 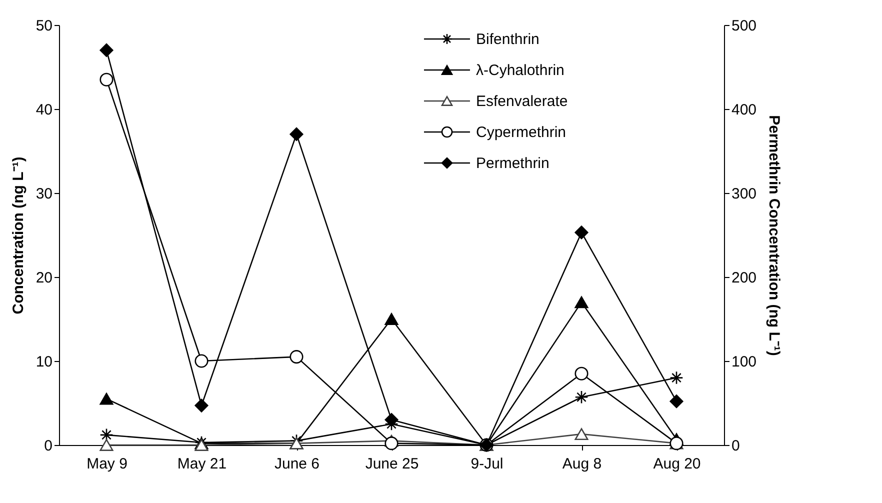 I want to click on y-tick-label: 50, so click(x=44, y=26).